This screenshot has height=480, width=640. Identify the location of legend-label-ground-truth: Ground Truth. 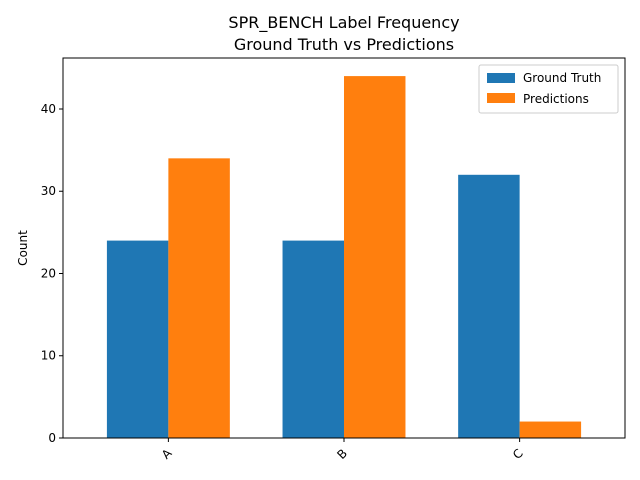
(562, 78).